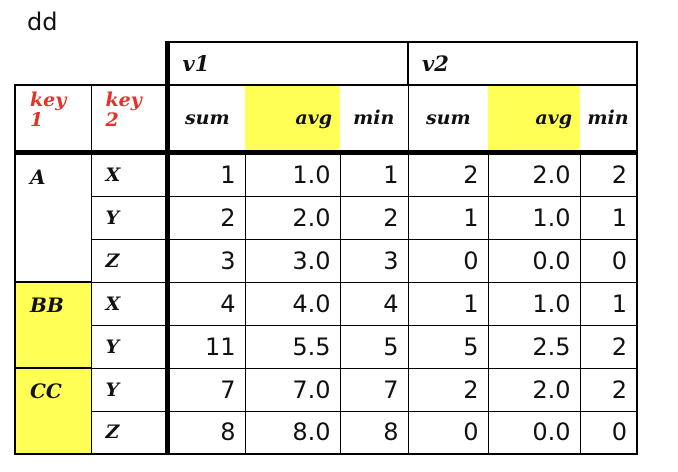 This screenshot has width=678, height=472. What do you see at coordinates (292, 432) in the screenshot?
I see `value-cell: 8.0` at bounding box center [292, 432].